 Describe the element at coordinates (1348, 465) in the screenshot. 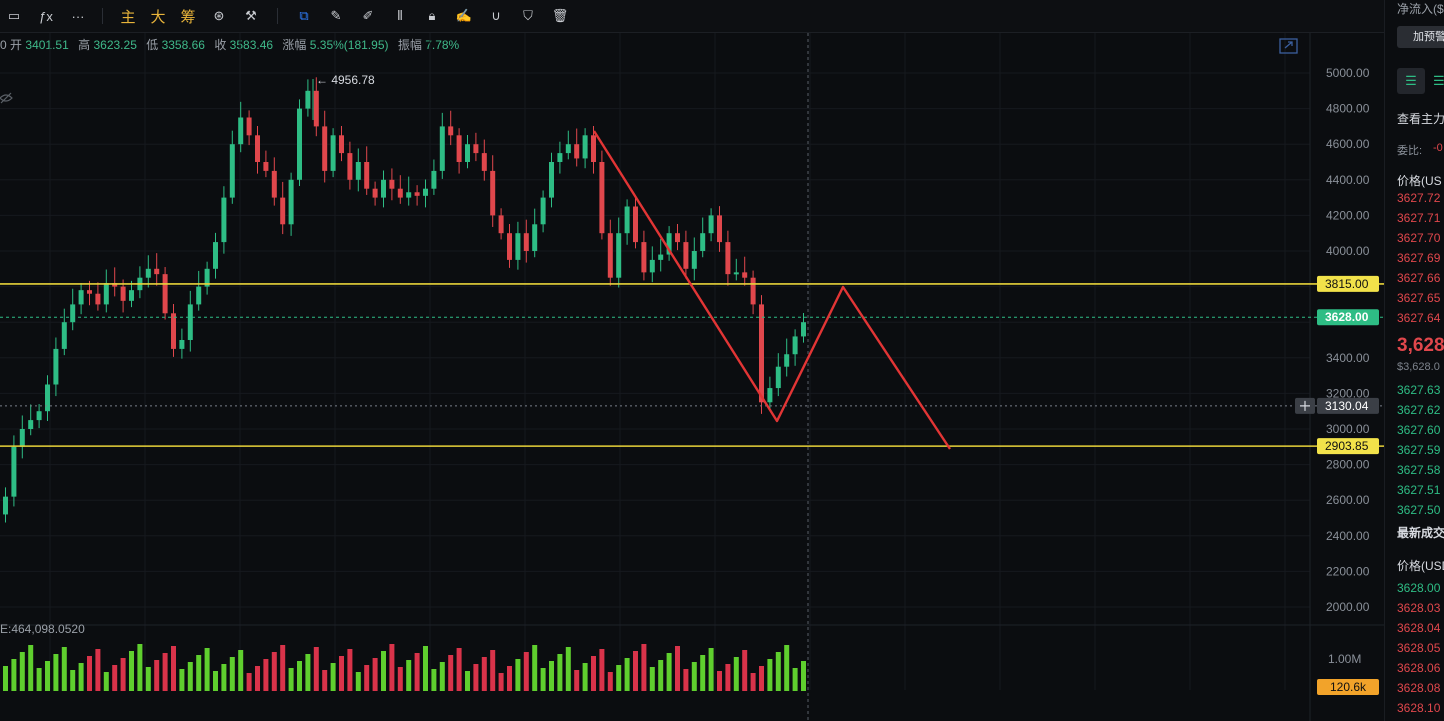

I see `price-axis-label: 2800.00` at that location.